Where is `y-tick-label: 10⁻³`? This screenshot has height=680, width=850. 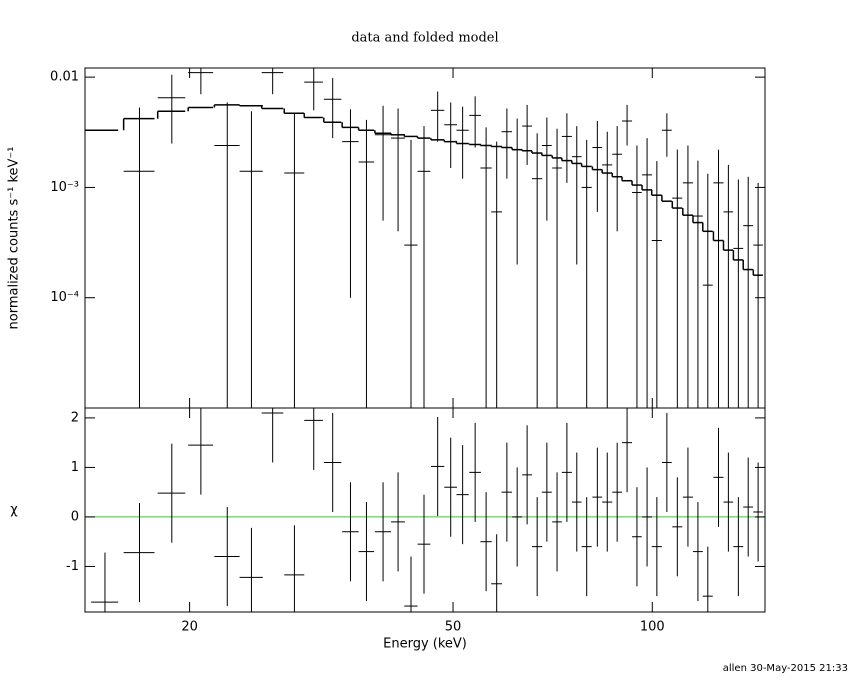
y-tick-label: 10⁻³ is located at coordinates (64, 187).